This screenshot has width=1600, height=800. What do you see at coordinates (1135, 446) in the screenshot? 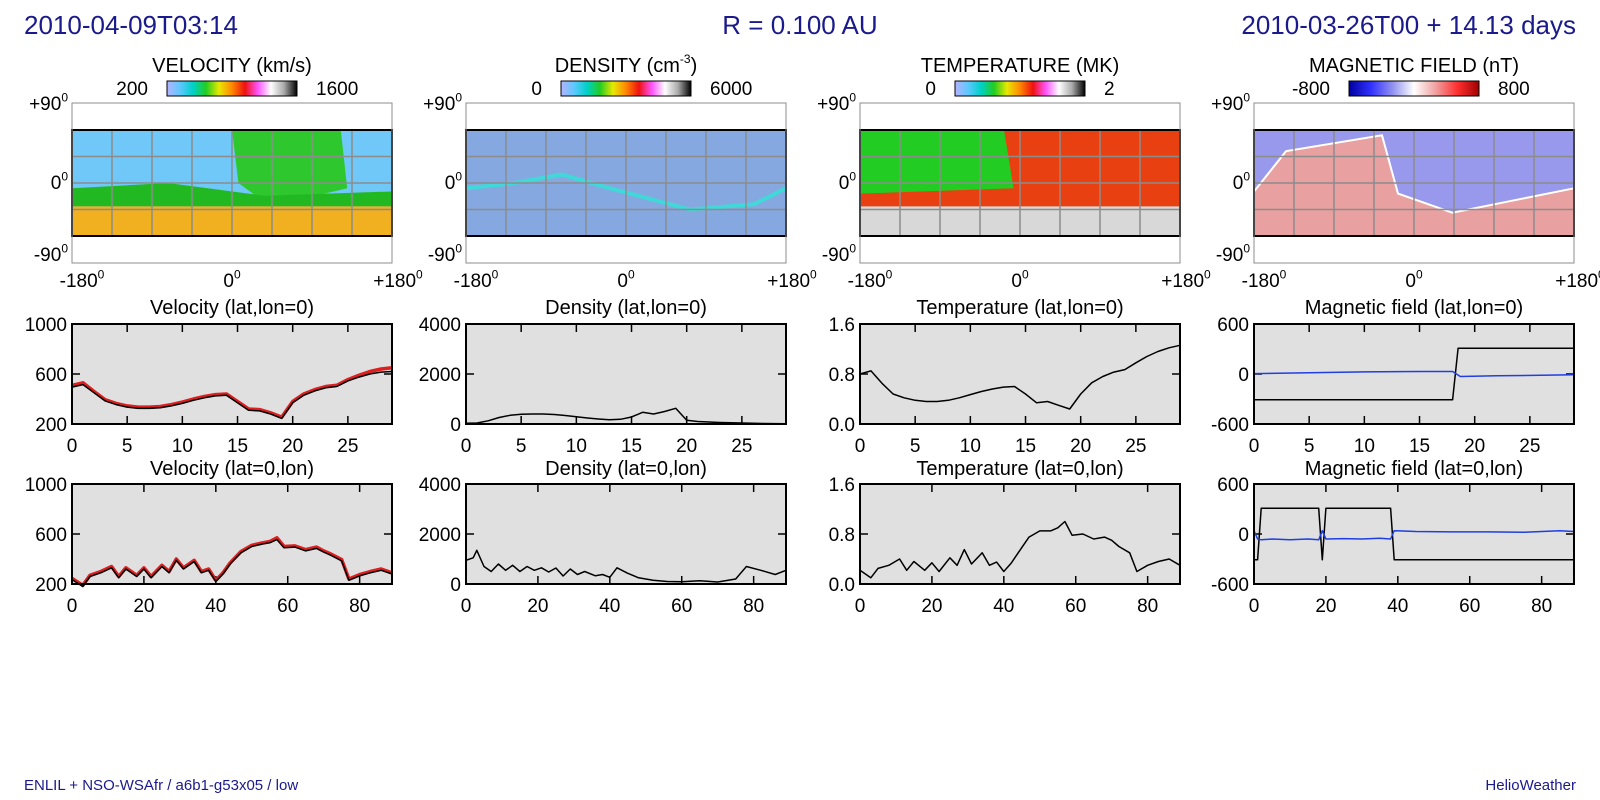
I see `x-tick-label: 25` at bounding box center [1135, 446].